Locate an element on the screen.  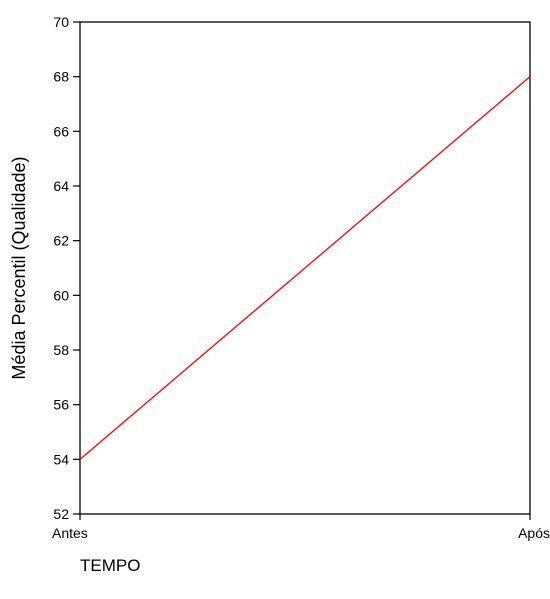
y-tick-label: 70 is located at coordinates (61, 22).